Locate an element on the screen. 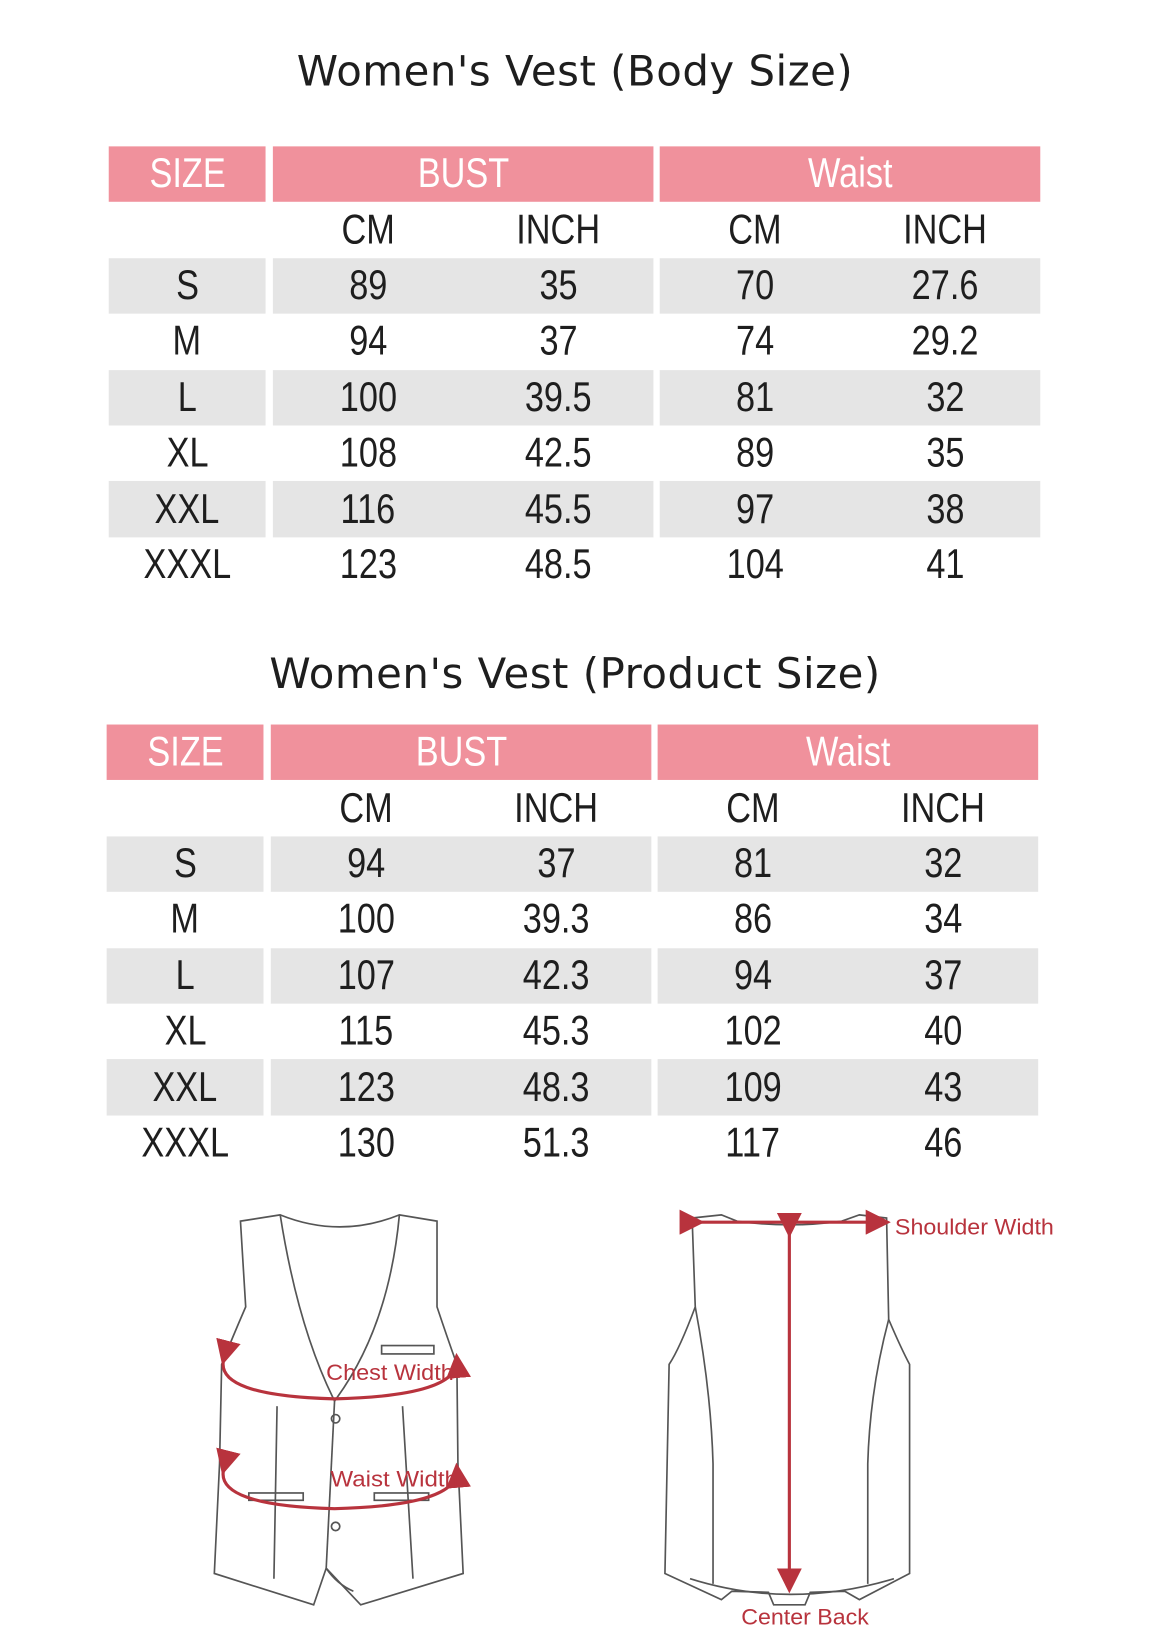 Image resolution: width=1150 pixels, height=1650 pixels. table-row: S 89 35 70 27.6 is located at coordinates (575, 286).